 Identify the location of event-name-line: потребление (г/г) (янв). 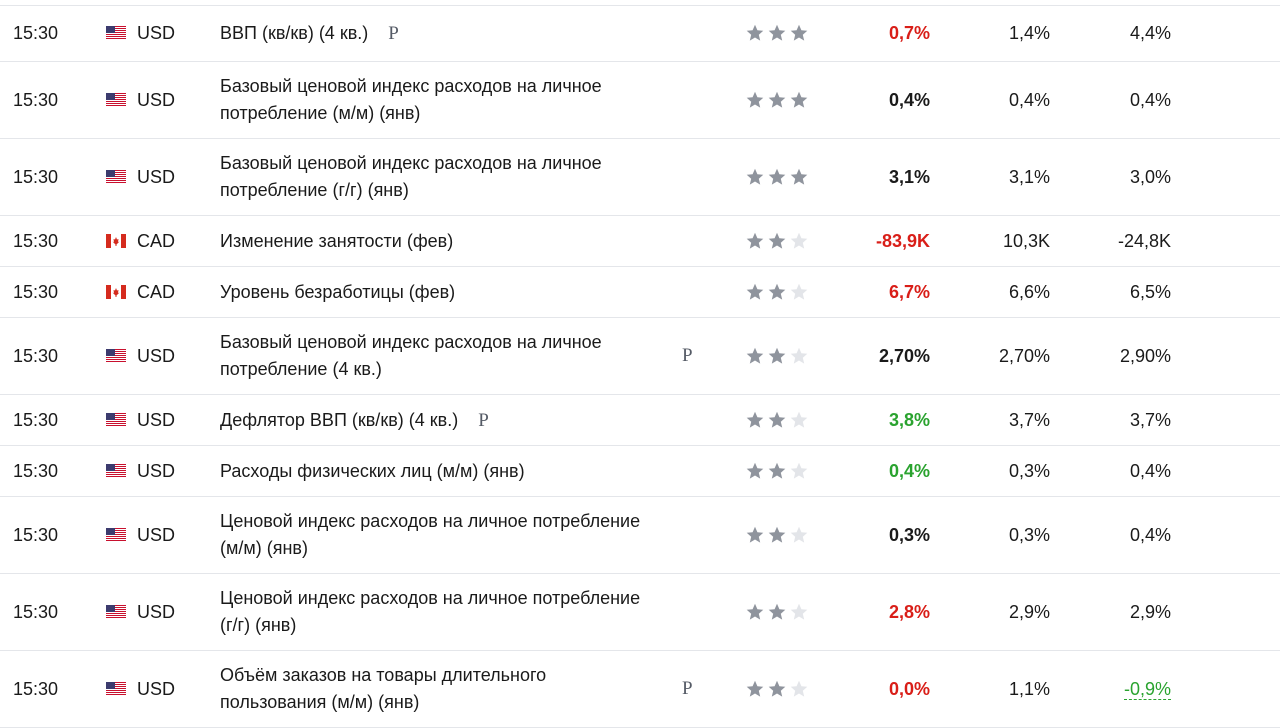
(314, 190).